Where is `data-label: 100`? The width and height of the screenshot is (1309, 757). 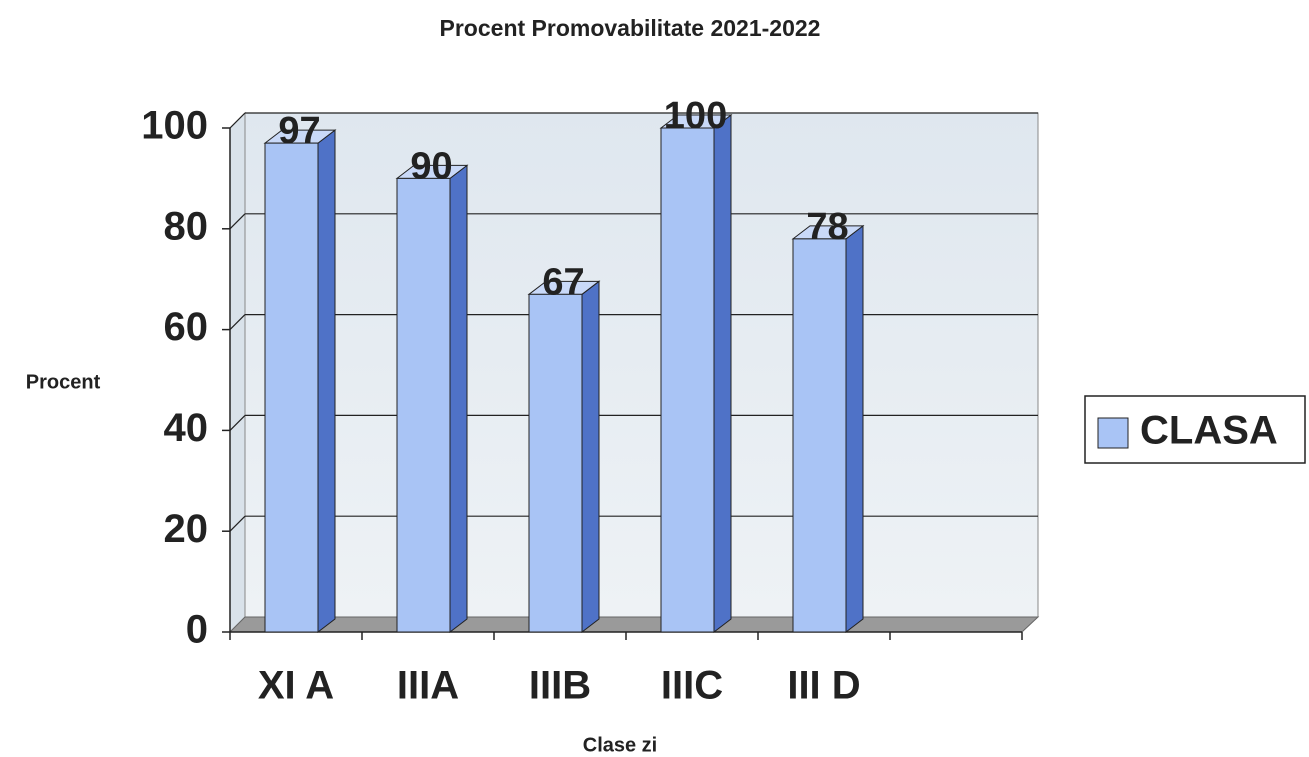
data-label: 100 is located at coordinates (695, 116).